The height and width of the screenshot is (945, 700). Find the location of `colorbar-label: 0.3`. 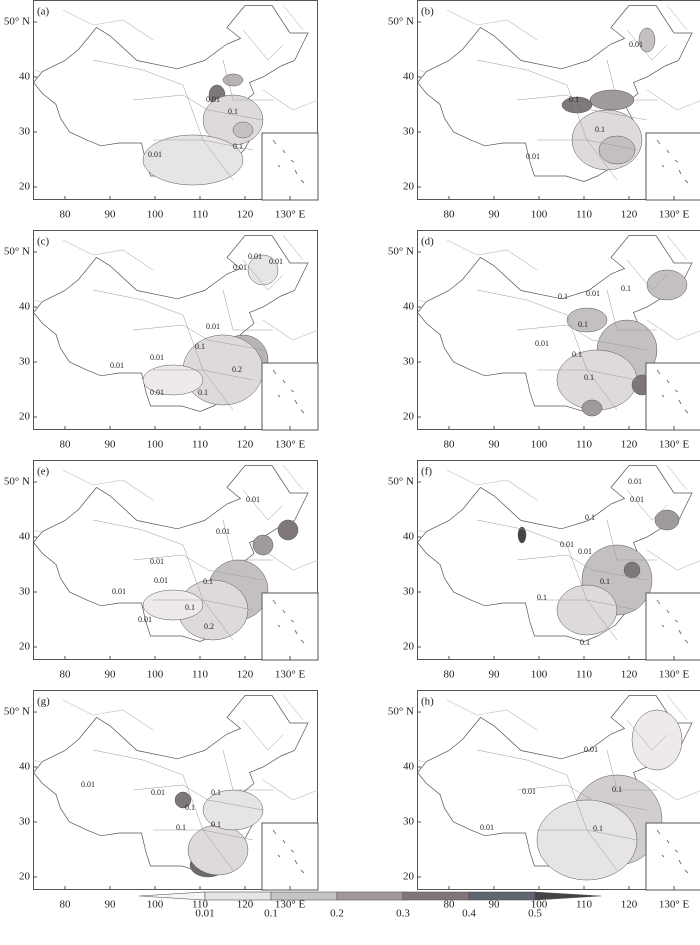

colorbar-label: 0.3 is located at coordinates (403, 914).